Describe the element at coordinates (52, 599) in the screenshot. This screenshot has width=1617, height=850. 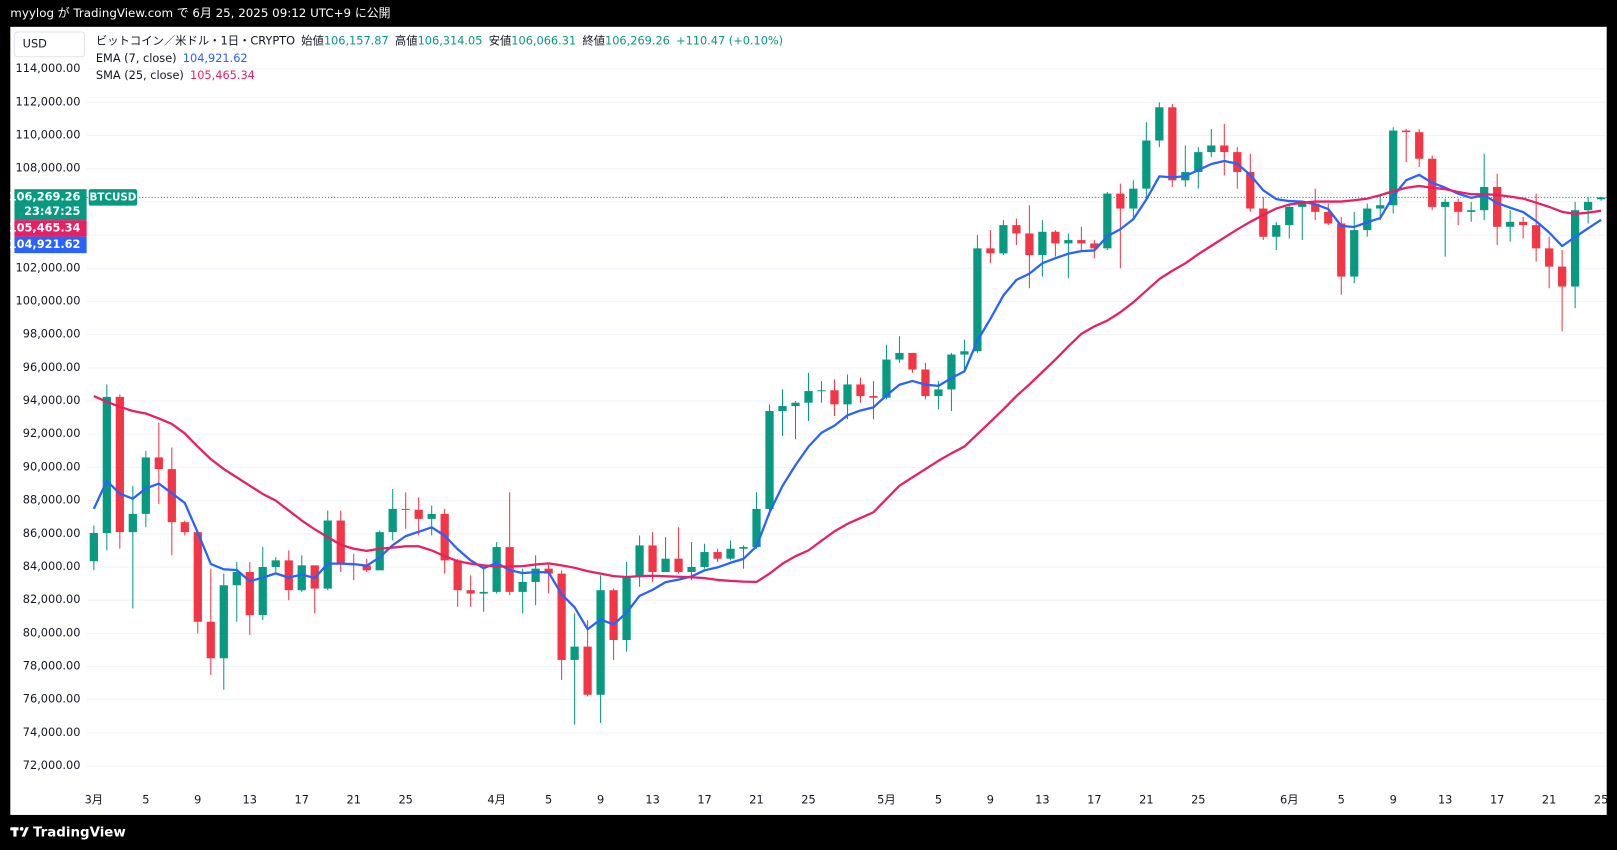
I see `y-tick-label: 82,000.00` at that location.